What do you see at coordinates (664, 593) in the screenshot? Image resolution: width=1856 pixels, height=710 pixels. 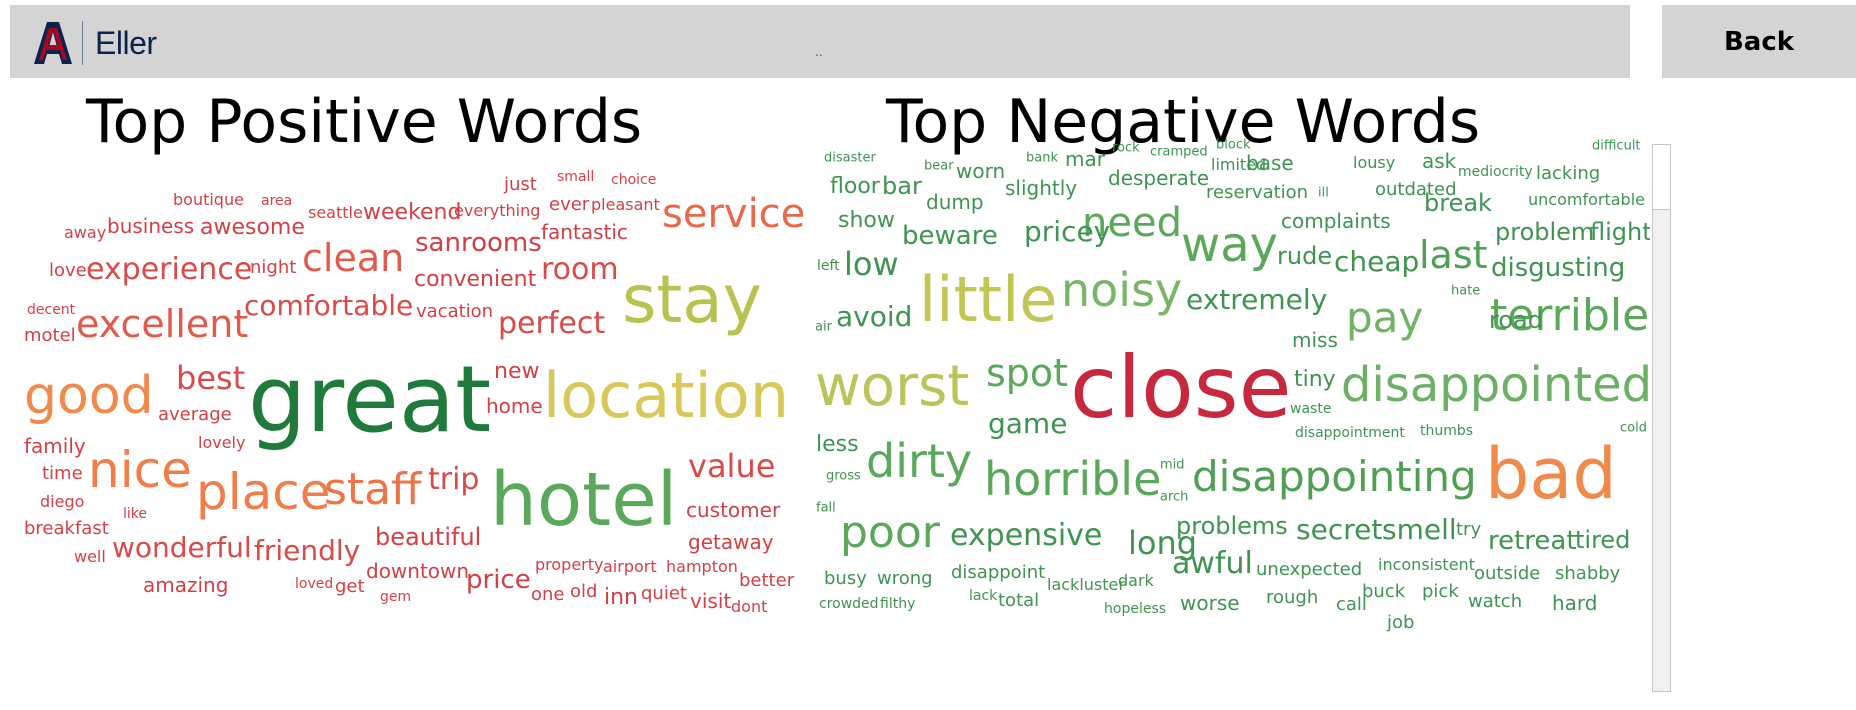 I see `positive-word-quiet: quiet` at bounding box center [664, 593].